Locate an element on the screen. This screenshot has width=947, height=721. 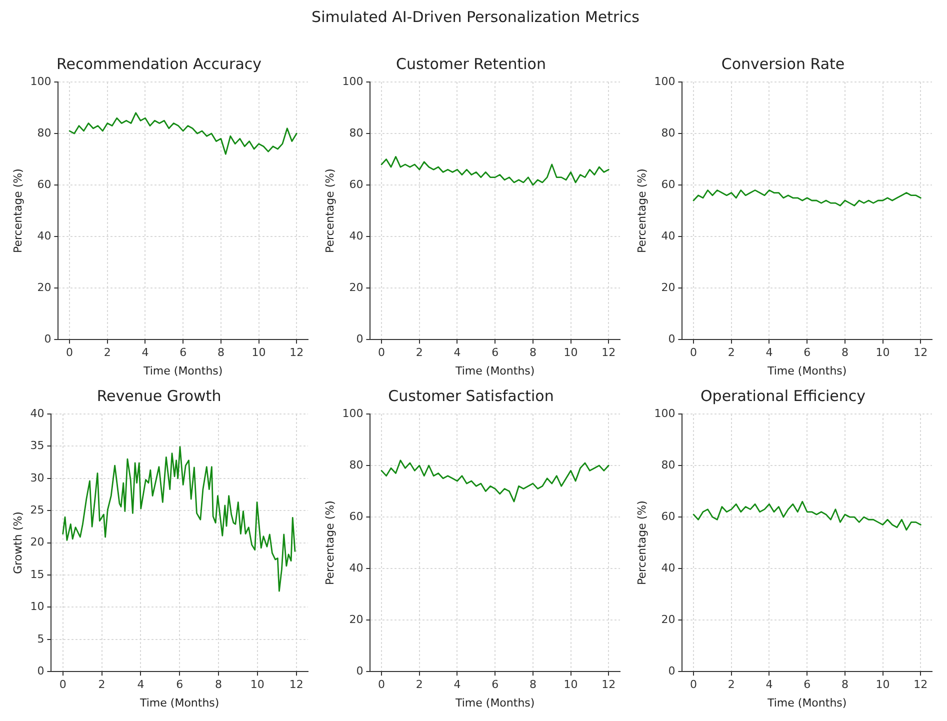
y-tick-label: 15 is located at coordinates (37, 574).